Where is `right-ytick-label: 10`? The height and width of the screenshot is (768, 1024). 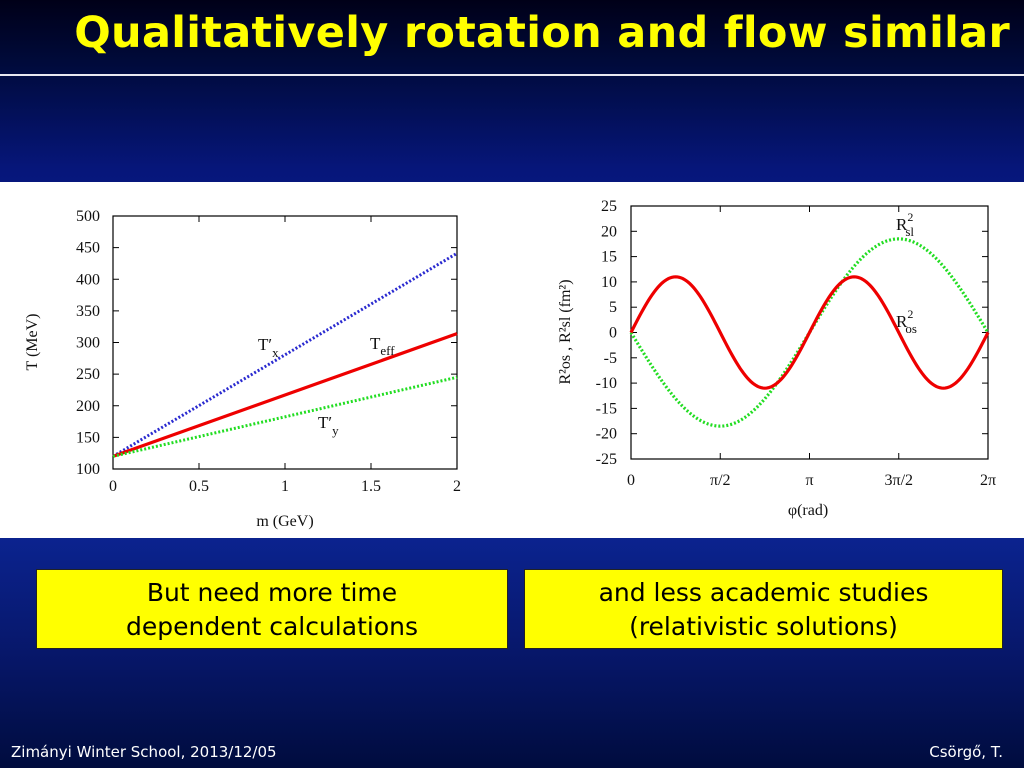
right-ytick-label: 10 is located at coordinates (609, 282).